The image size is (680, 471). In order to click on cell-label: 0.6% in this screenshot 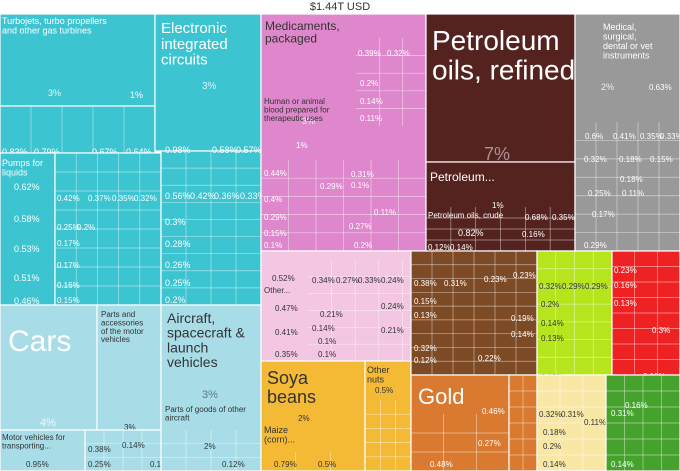, I will do `click(594, 136)`.